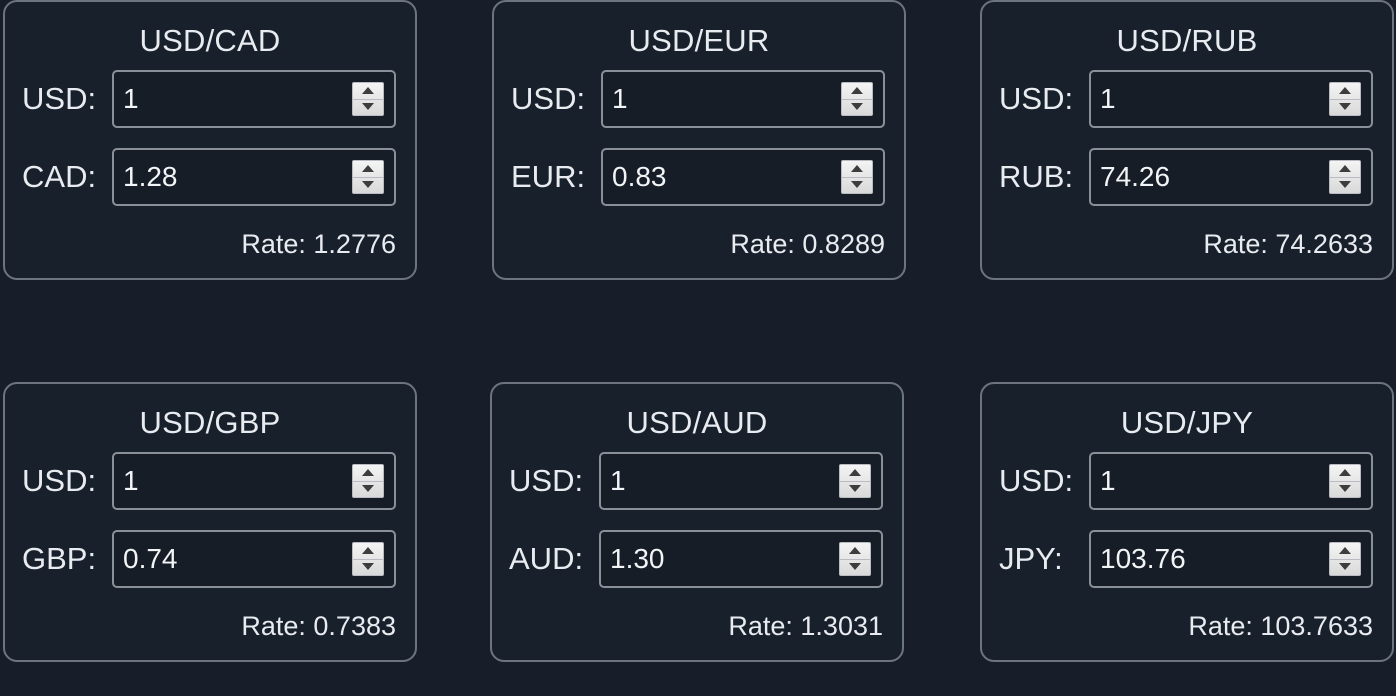  Describe the element at coordinates (743, 177) in the screenshot. I see `quote-amount-spinbox: 0.83` at that location.